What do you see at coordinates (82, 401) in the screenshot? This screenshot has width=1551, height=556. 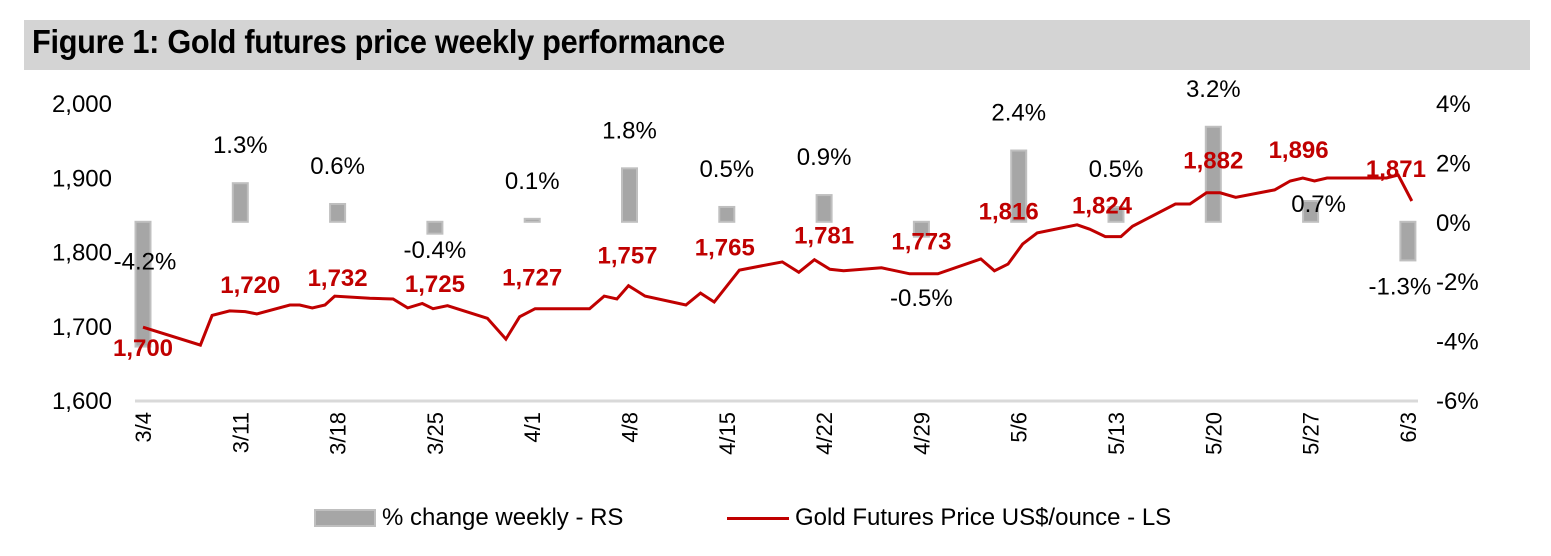 I see `left-tick-label: 1,600` at bounding box center [82, 401].